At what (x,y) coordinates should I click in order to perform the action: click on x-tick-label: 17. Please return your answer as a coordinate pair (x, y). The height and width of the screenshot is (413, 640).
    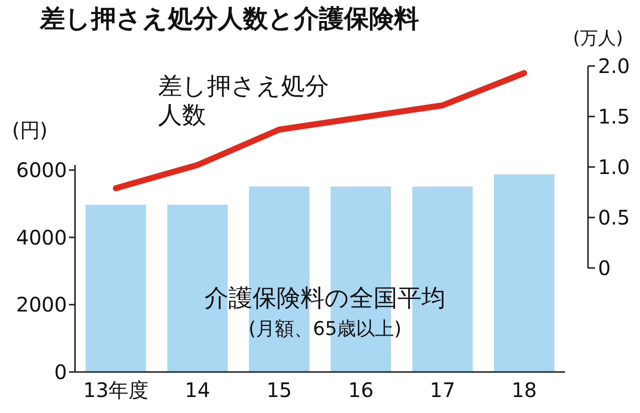
    Looking at the image, I should click on (443, 390).